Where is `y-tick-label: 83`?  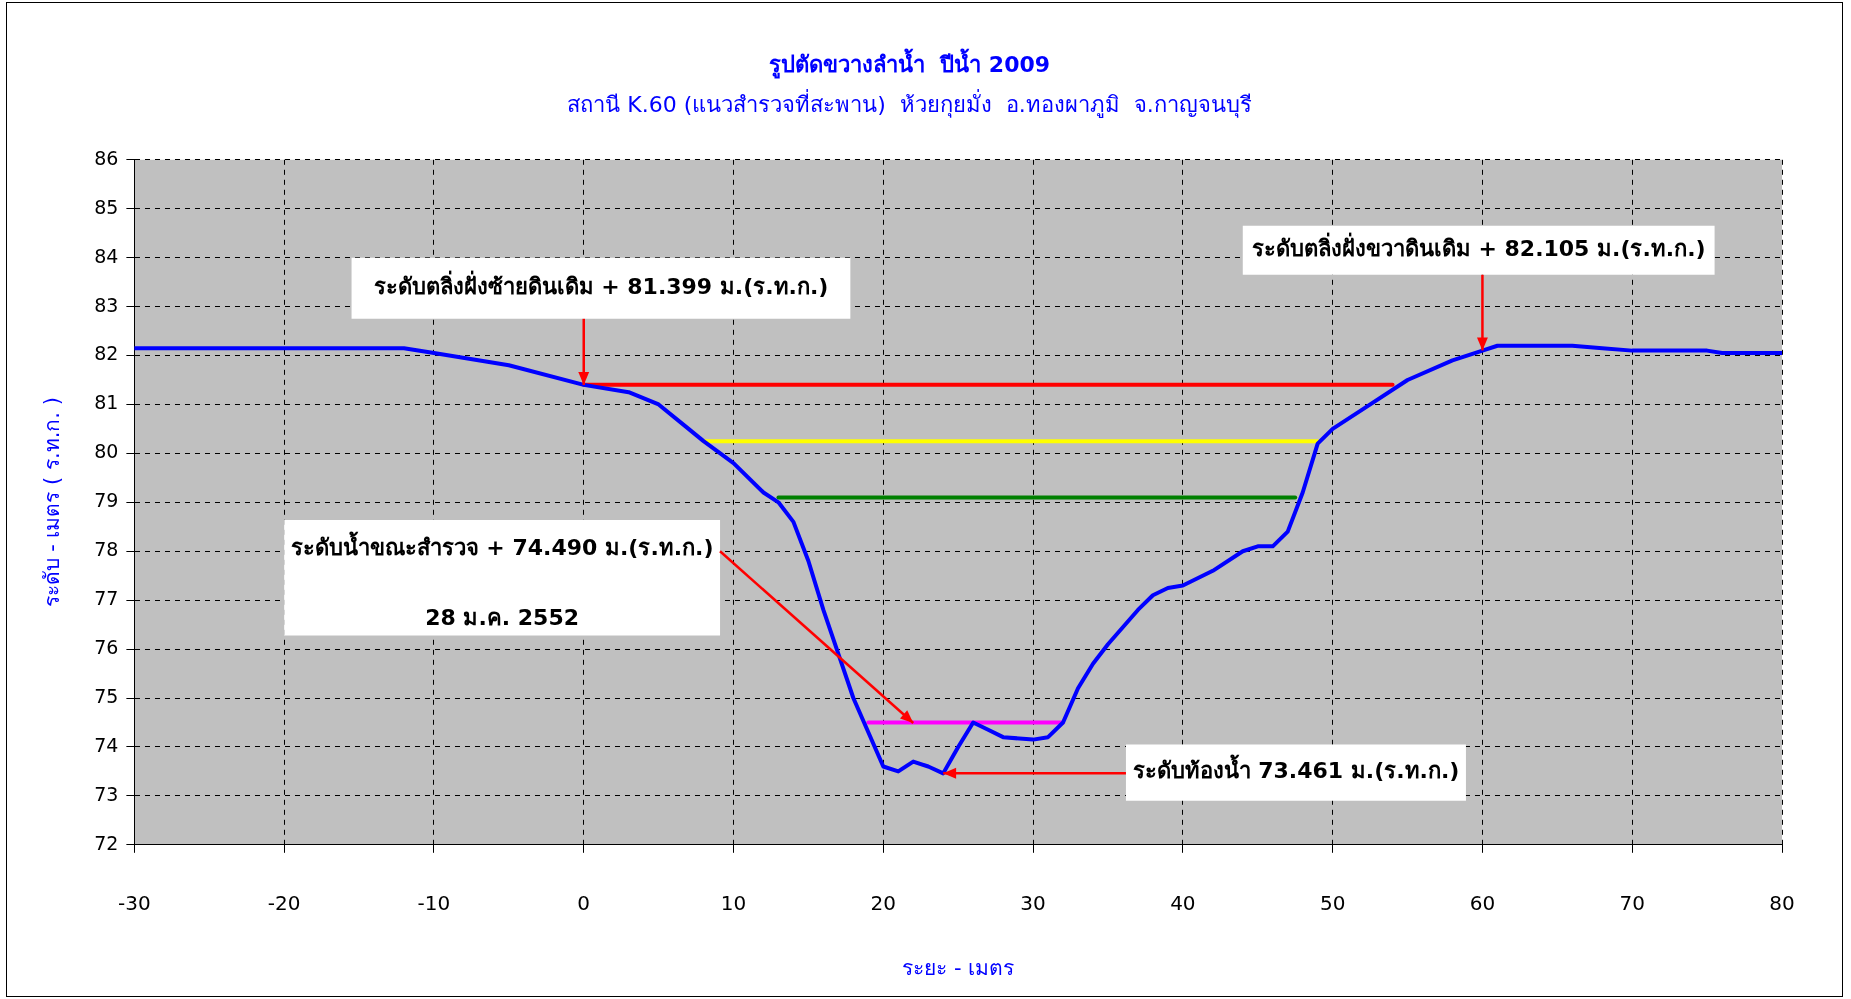 y-tick-label: 83 is located at coordinates (106, 304).